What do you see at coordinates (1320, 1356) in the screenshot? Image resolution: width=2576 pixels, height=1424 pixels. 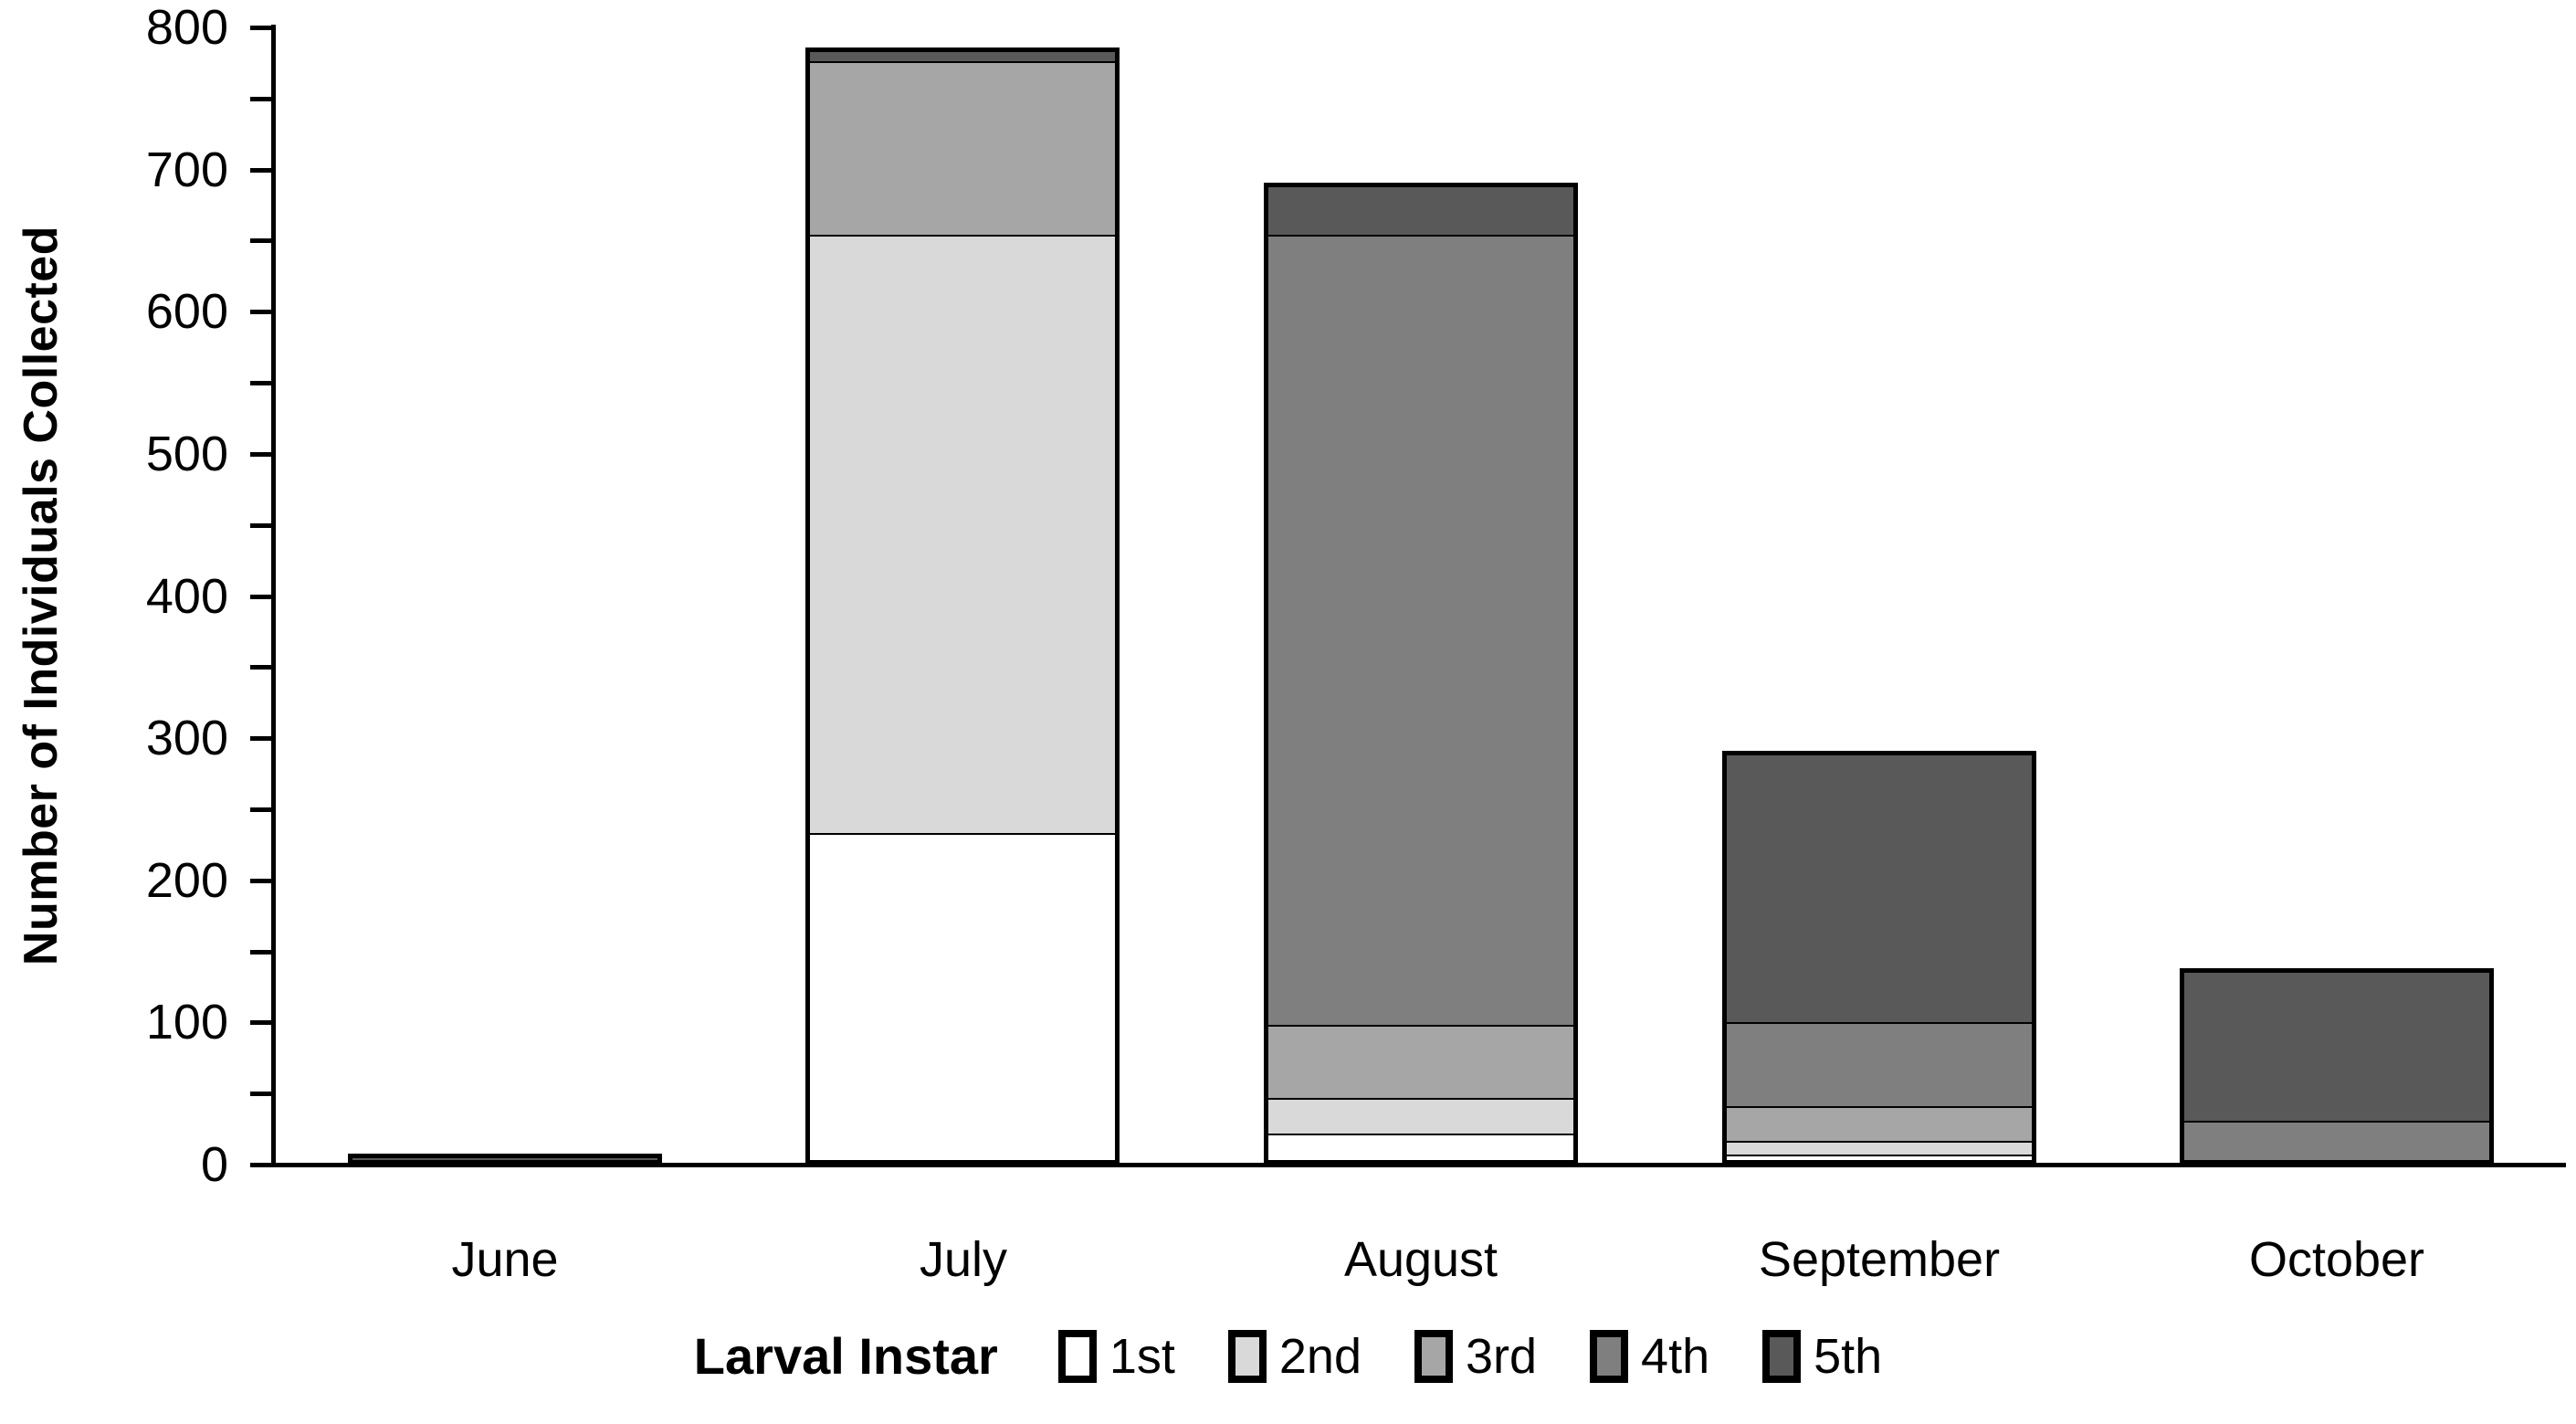 I see `legend-label-2nd: 2nd` at bounding box center [1320, 1356].